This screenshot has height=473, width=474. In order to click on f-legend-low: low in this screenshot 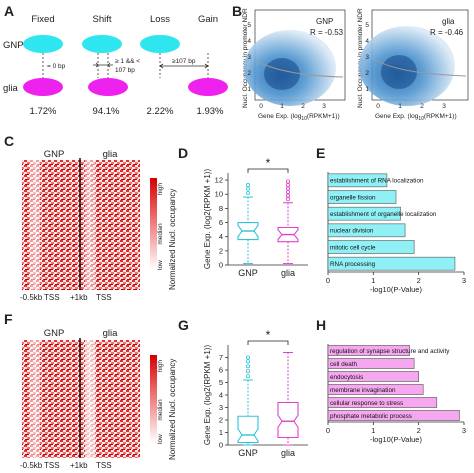, I will do `click(160, 439)`.